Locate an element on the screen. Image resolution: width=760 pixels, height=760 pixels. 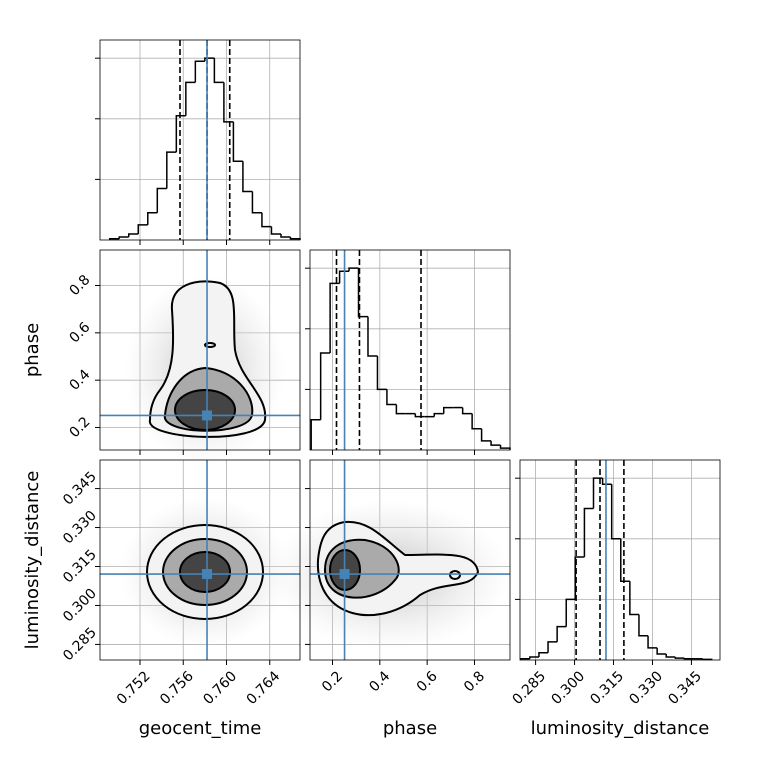
x-tick-label: 0.760 is located at coordinates (220, 688).